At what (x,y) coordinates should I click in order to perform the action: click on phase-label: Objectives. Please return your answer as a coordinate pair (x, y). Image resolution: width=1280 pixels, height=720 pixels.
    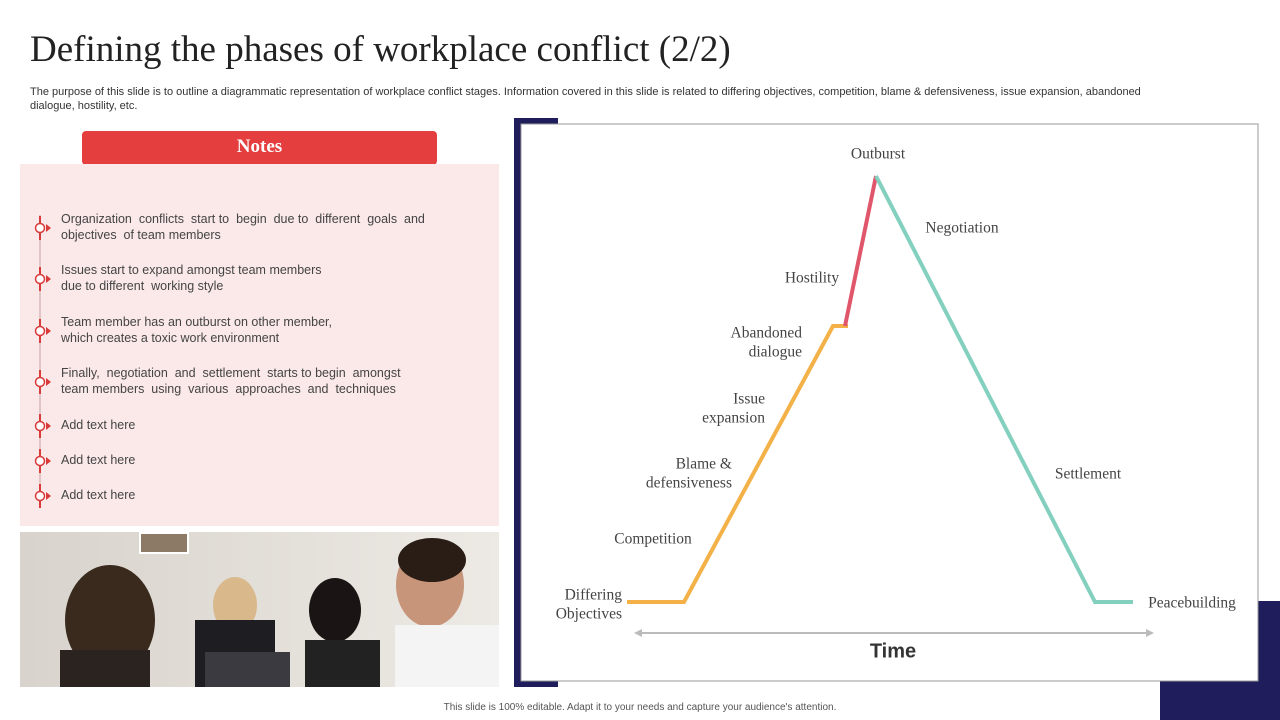
    Looking at the image, I should click on (589, 614).